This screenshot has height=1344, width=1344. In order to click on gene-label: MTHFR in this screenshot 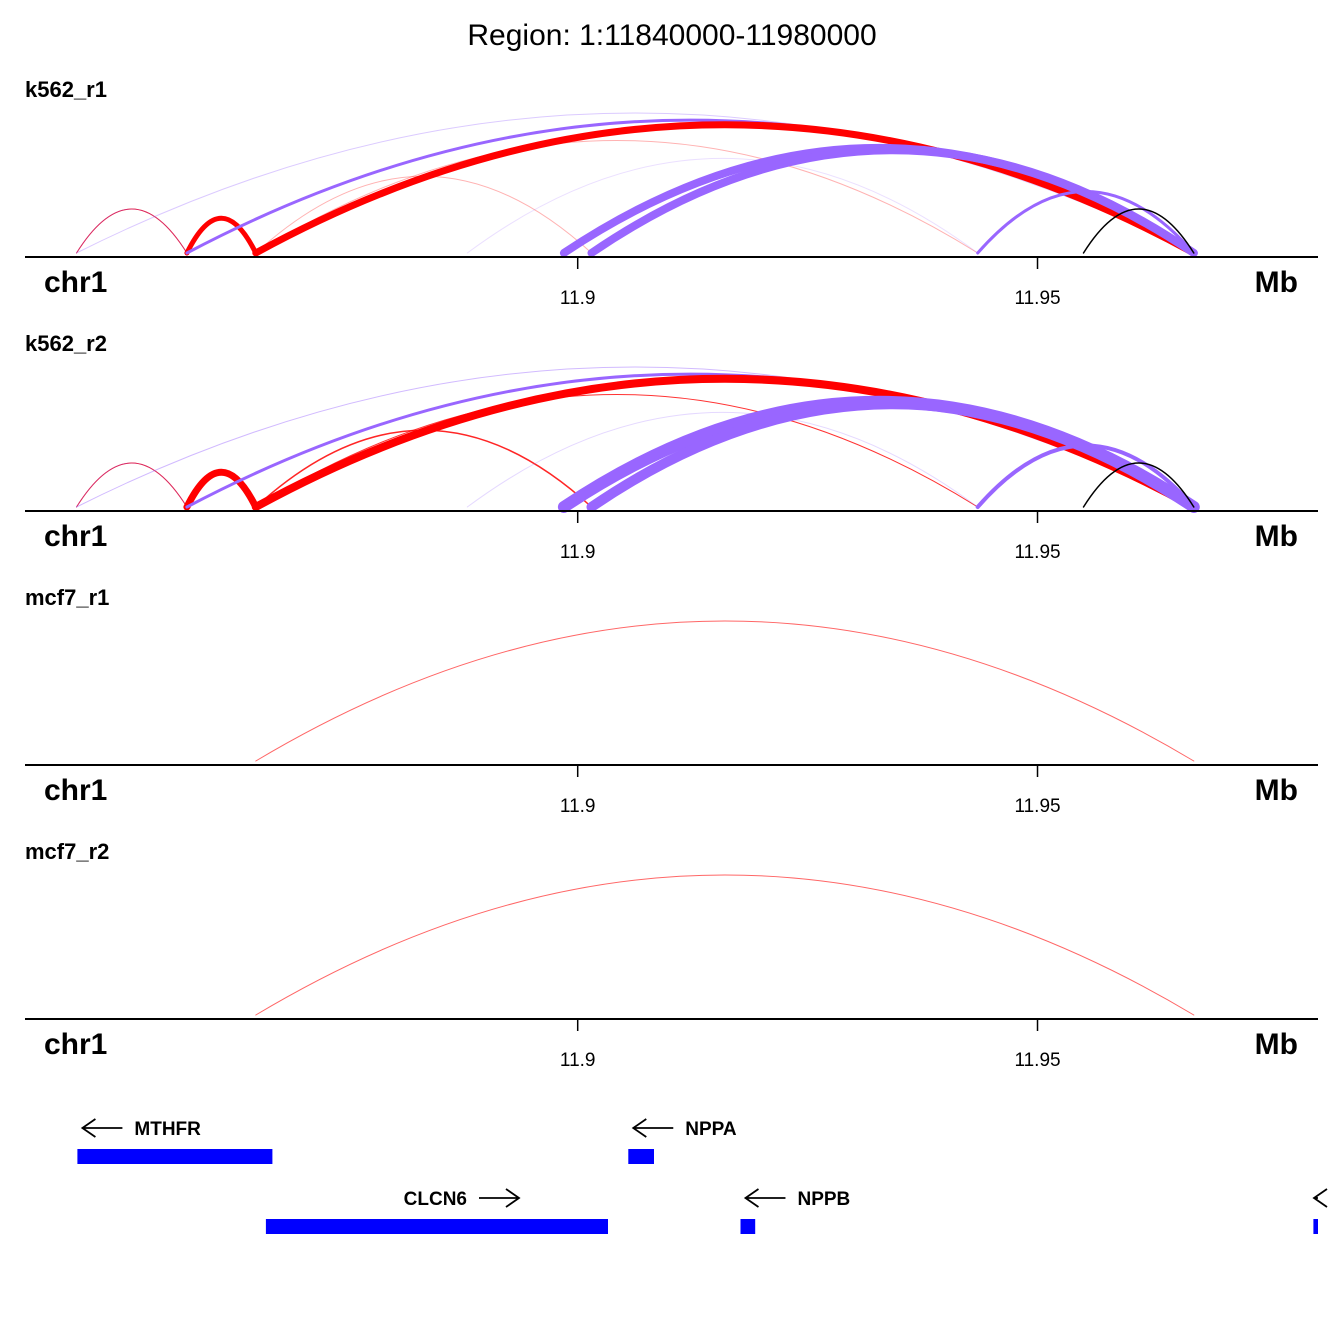, I will do `click(167, 1129)`.